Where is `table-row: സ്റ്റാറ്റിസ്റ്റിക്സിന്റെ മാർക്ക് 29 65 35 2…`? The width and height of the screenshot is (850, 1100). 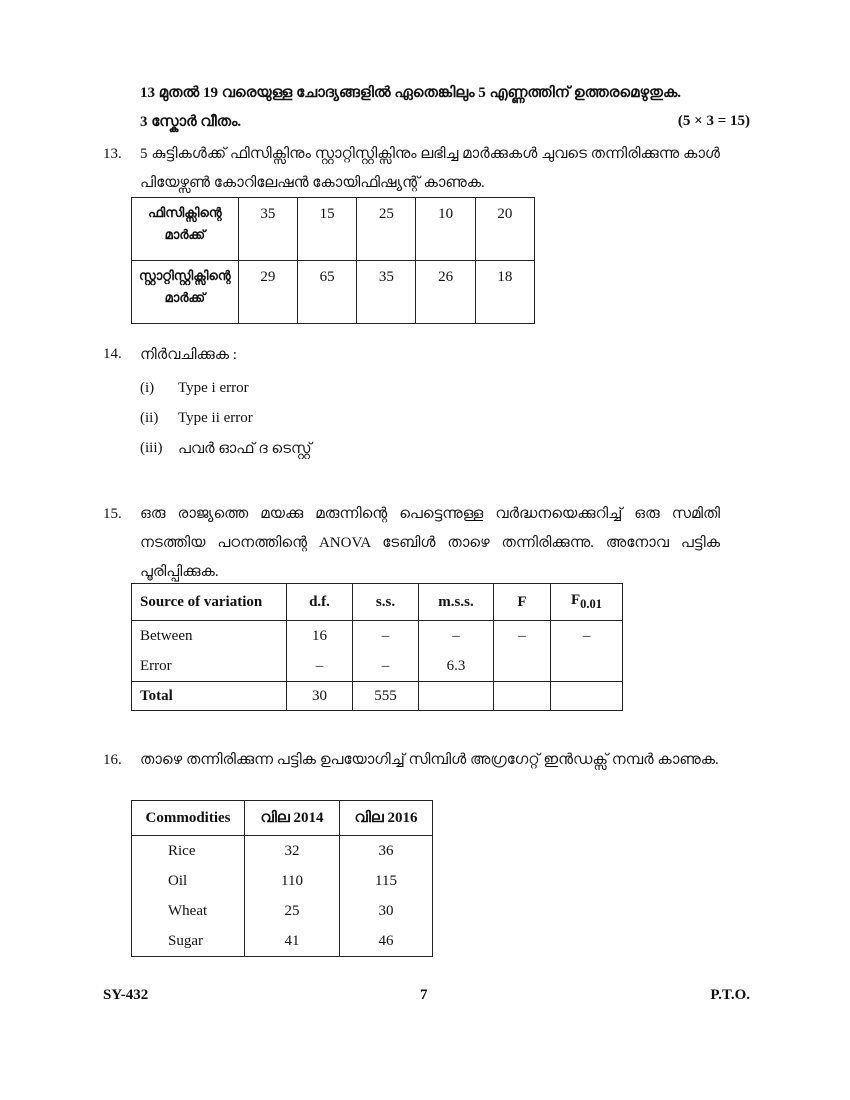 table-row: സ്റ്റാറ്റിസ്റ്റിക്സിന്റെ മാർക്ക് 29 65 35 2… is located at coordinates (333, 292).